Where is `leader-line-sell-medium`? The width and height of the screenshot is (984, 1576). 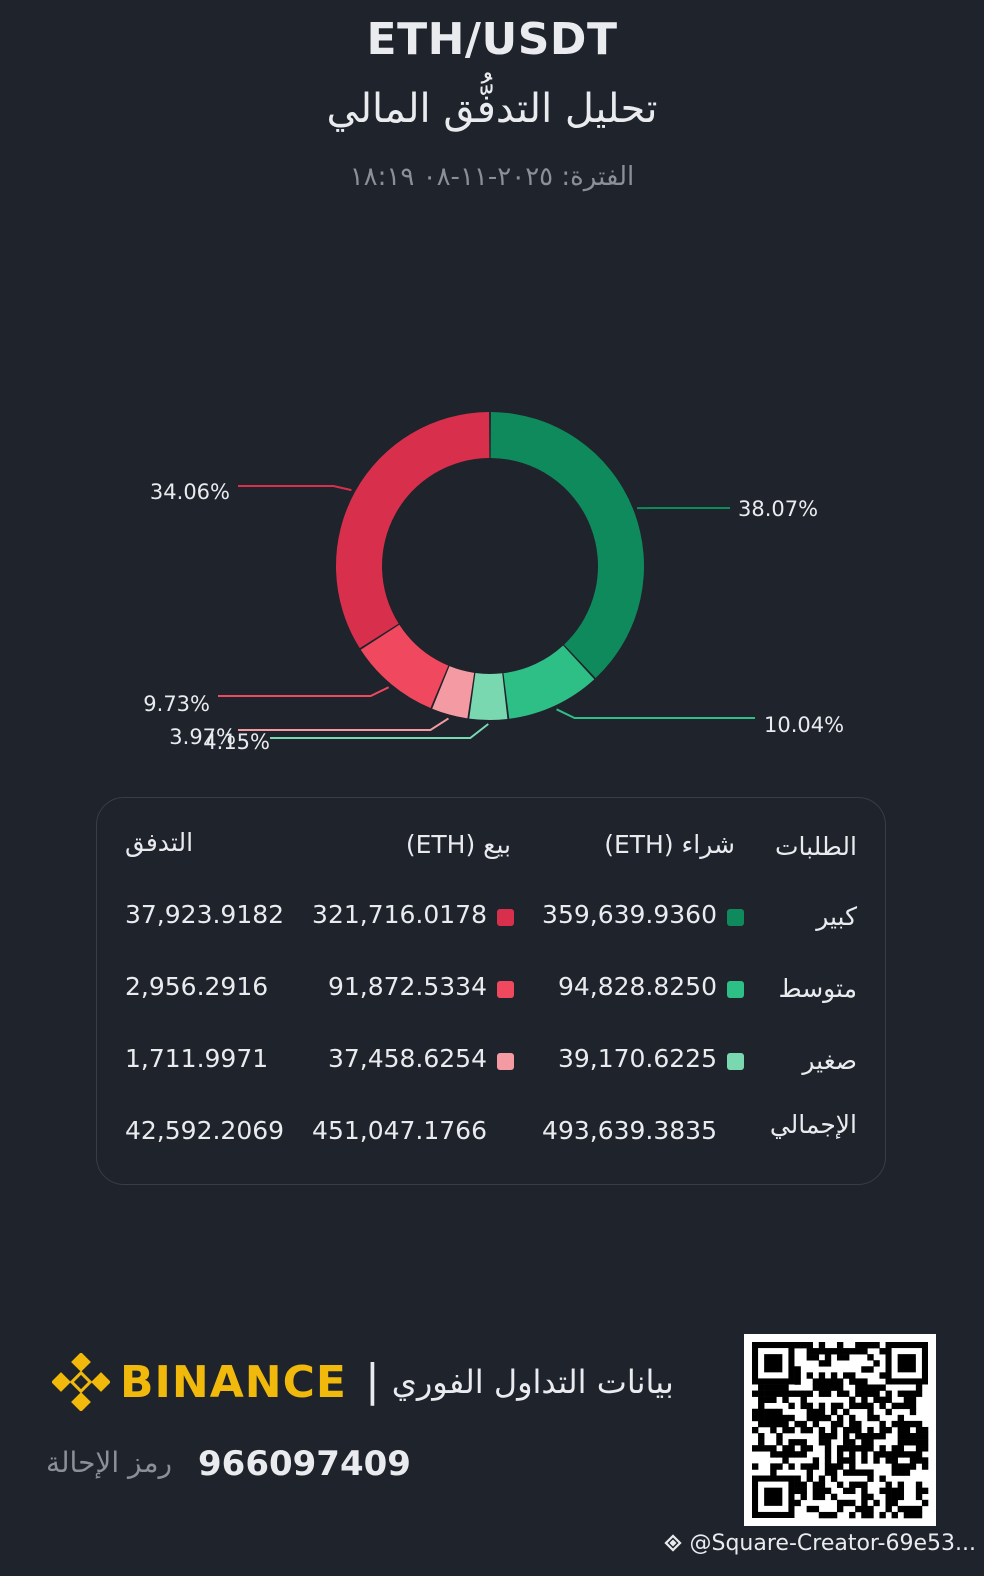 leader-line-sell-medium is located at coordinates (304, 691).